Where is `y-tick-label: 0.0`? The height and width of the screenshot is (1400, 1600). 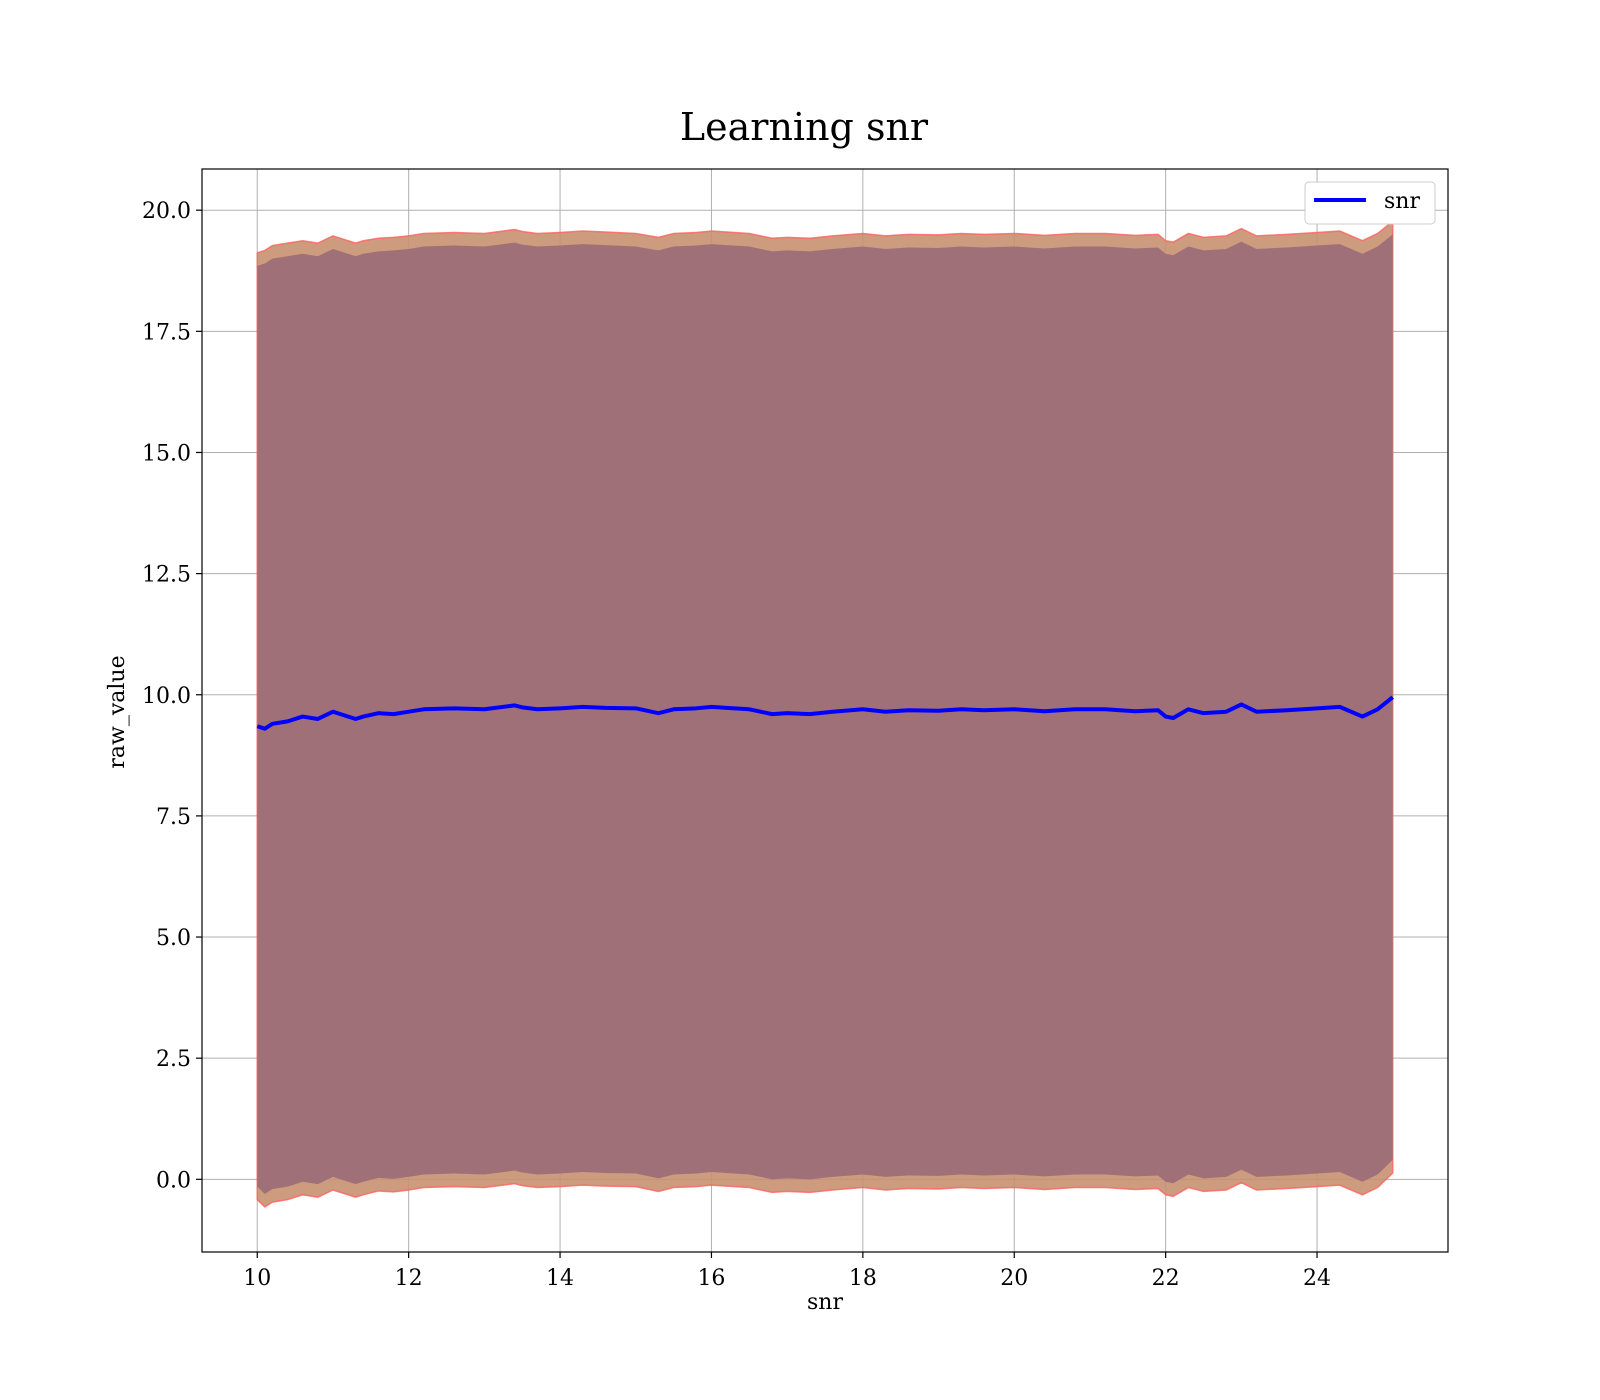 y-tick-label: 0.0 is located at coordinates (173, 1180).